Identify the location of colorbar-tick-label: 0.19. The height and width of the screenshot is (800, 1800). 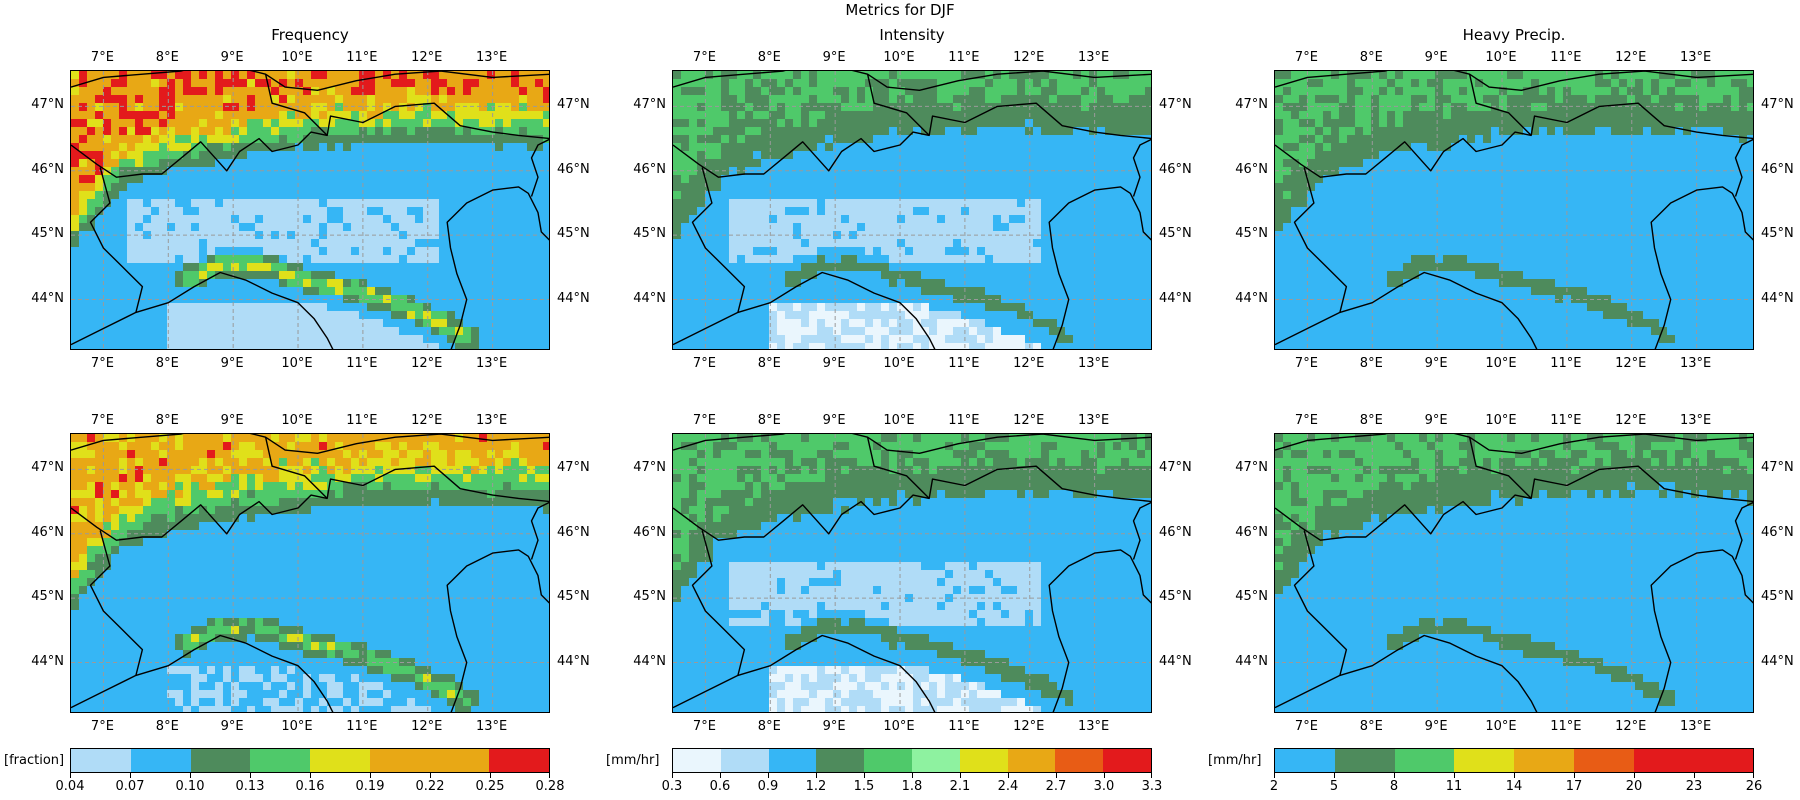
(370, 786).